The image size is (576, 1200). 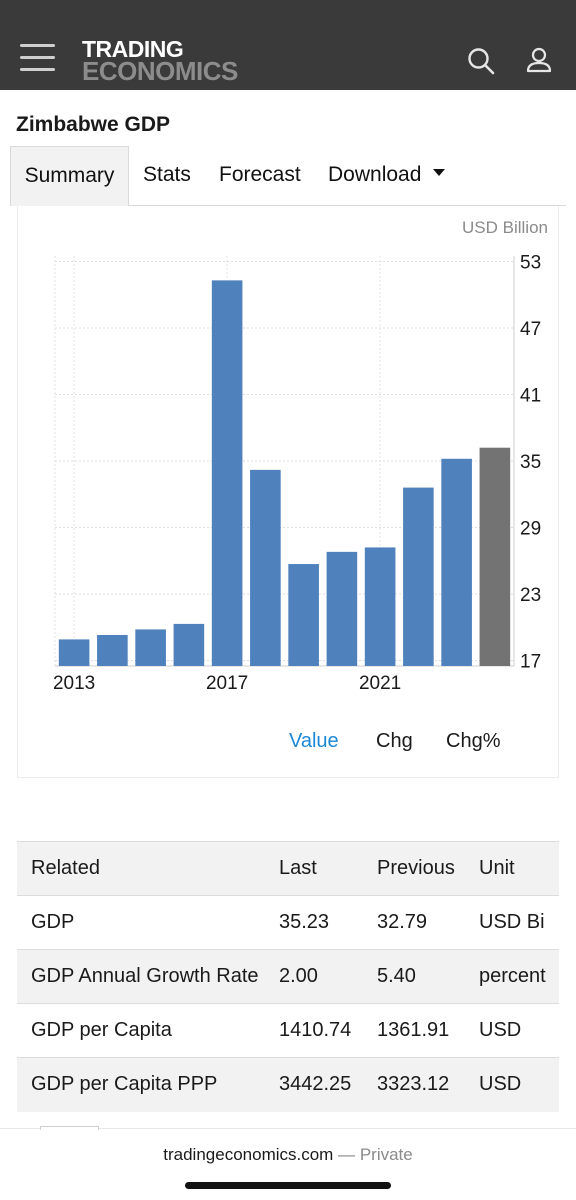 What do you see at coordinates (148, 976) in the screenshot?
I see `related-indicator-link: GDP Annual Growth Rate` at bounding box center [148, 976].